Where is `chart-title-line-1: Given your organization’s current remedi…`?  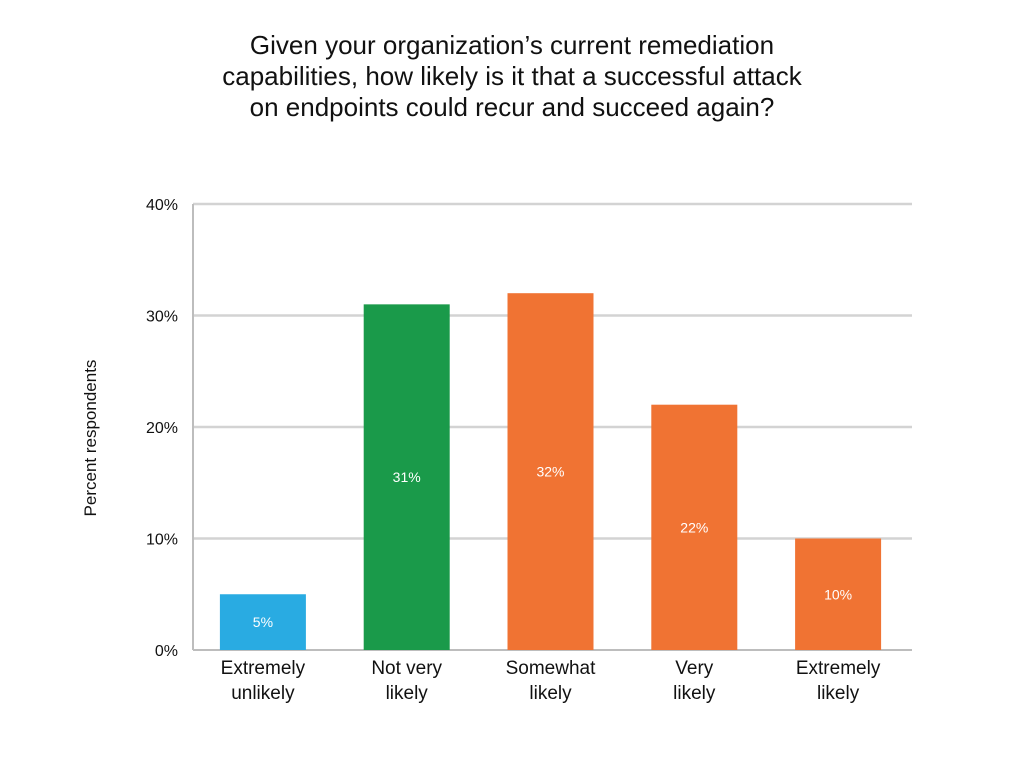 chart-title-line-1: Given your organization’s current remedi… is located at coordinates (512, 45).